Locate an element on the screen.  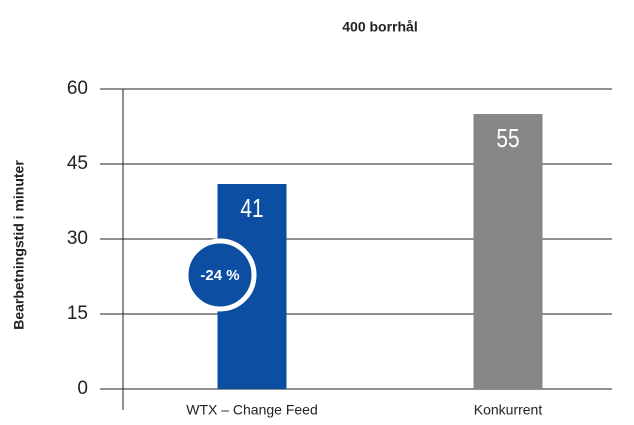
data-label: 41 is located at coordinates (251, 208).